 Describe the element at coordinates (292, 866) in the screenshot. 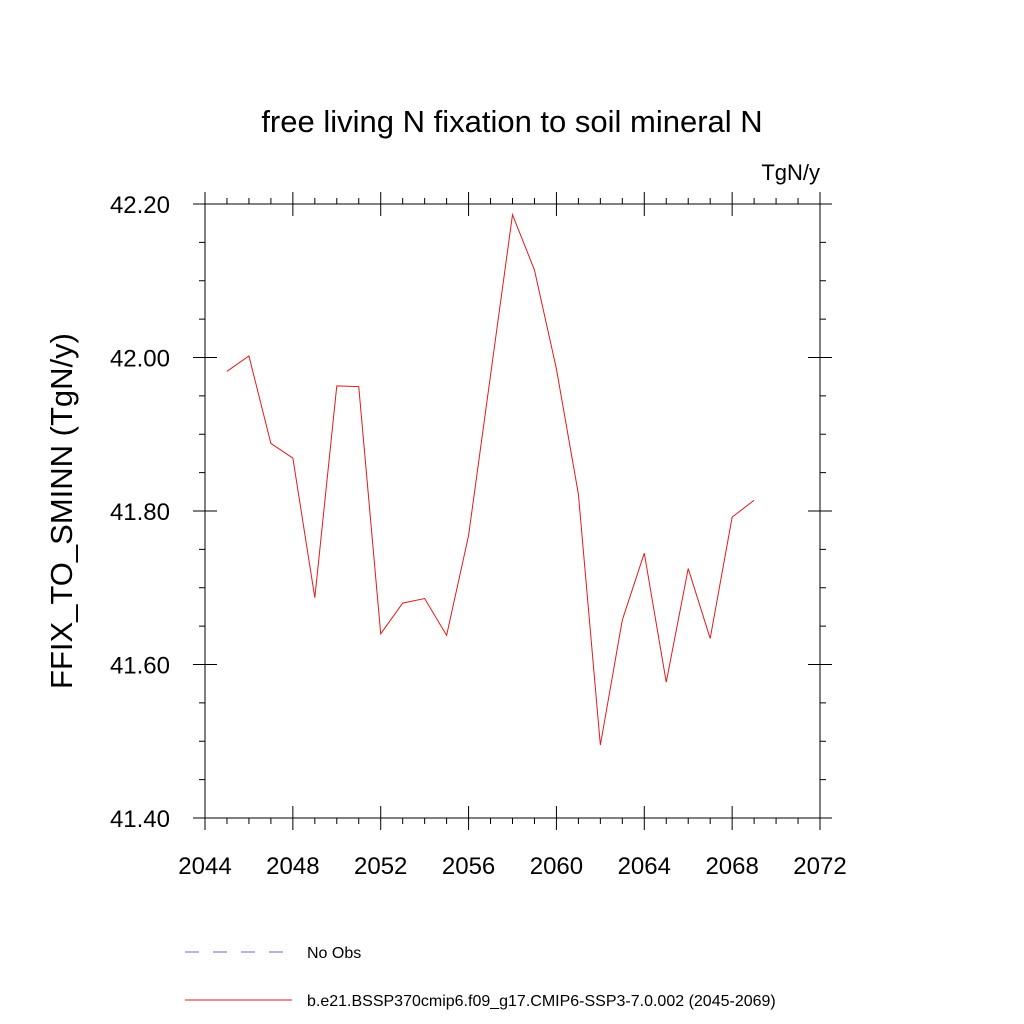

I see `x-tick-label: 2048` at that location.